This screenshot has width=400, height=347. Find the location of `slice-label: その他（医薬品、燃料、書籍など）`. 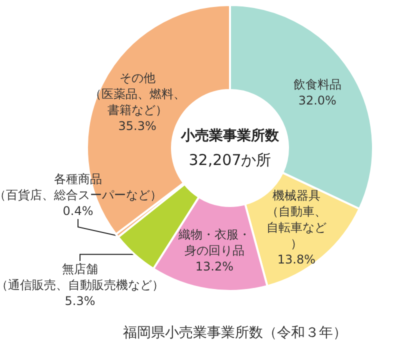

slice-label: その他（医薬品、燃料、書籍など） is located at coordinates (137, 93).